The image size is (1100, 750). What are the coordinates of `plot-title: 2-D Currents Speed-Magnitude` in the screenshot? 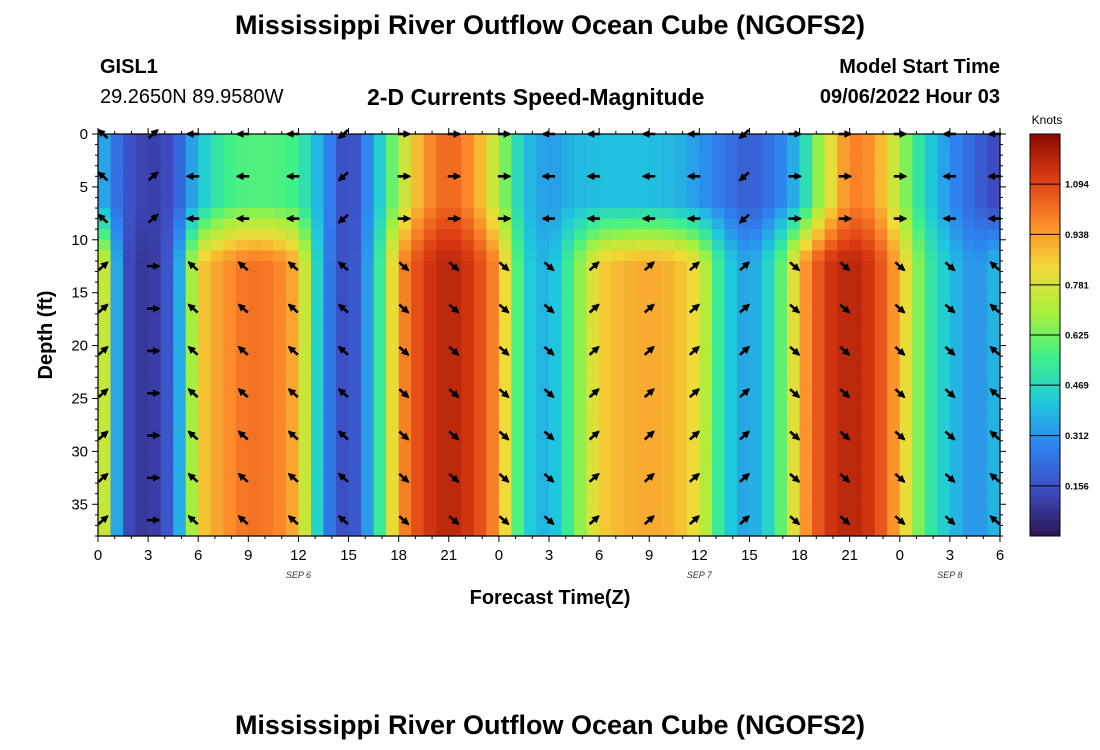 It's located at (536, 97).